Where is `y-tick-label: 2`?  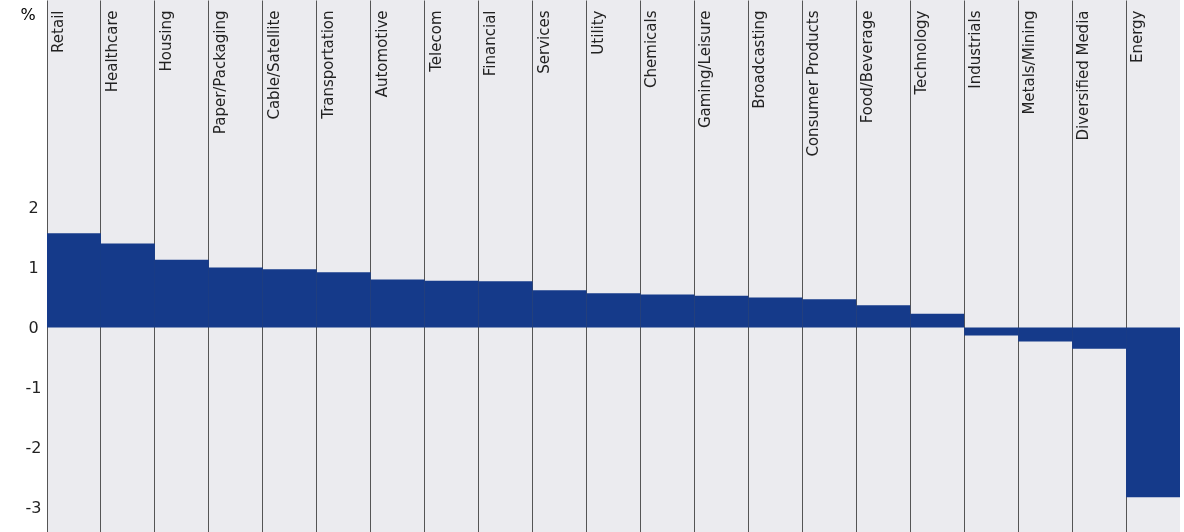 y-tick-label: 2 is located at coordinates (33, 207).